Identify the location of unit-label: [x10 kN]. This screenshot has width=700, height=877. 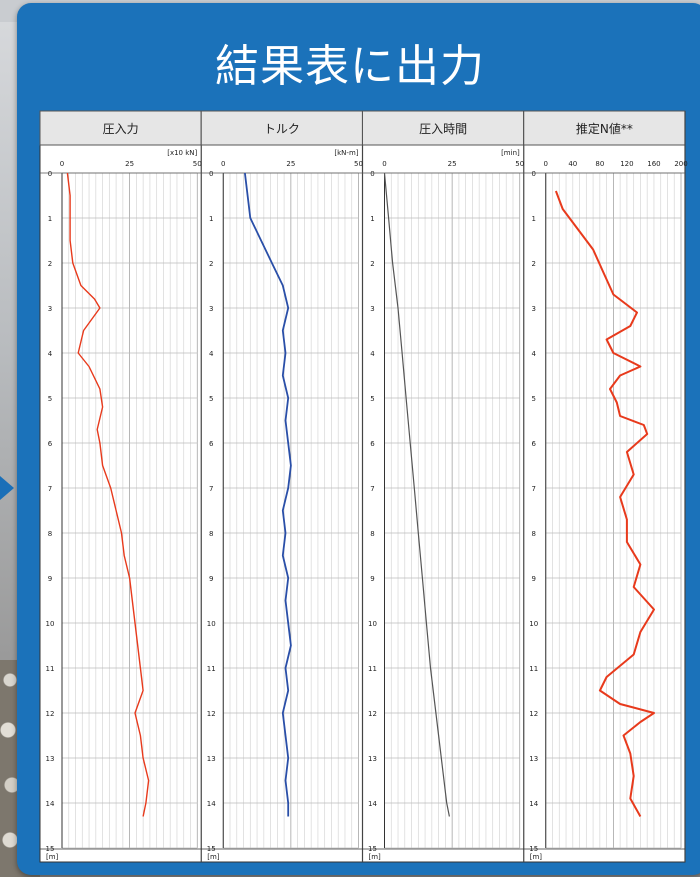
(182, 153).